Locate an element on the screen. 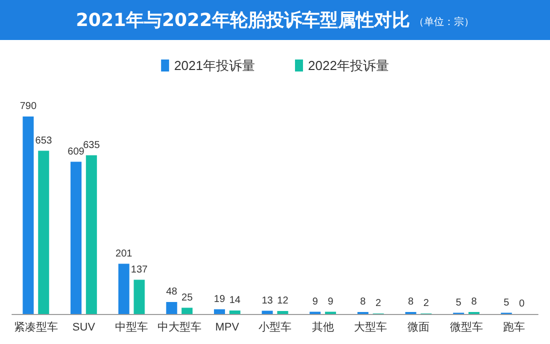 The height and width of the screenshot is (344, 550). data-label: 201 is located at coordinates (124, 254).